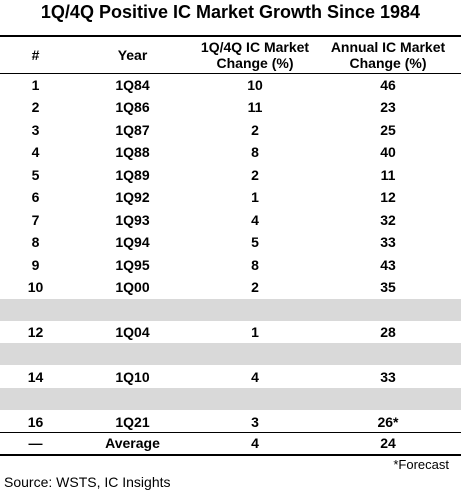 This screenshot has height=490, width=461. Describe the element at coordinates (132, 197) in the screenshot. I see `table-cell: 1Q92` at that location.